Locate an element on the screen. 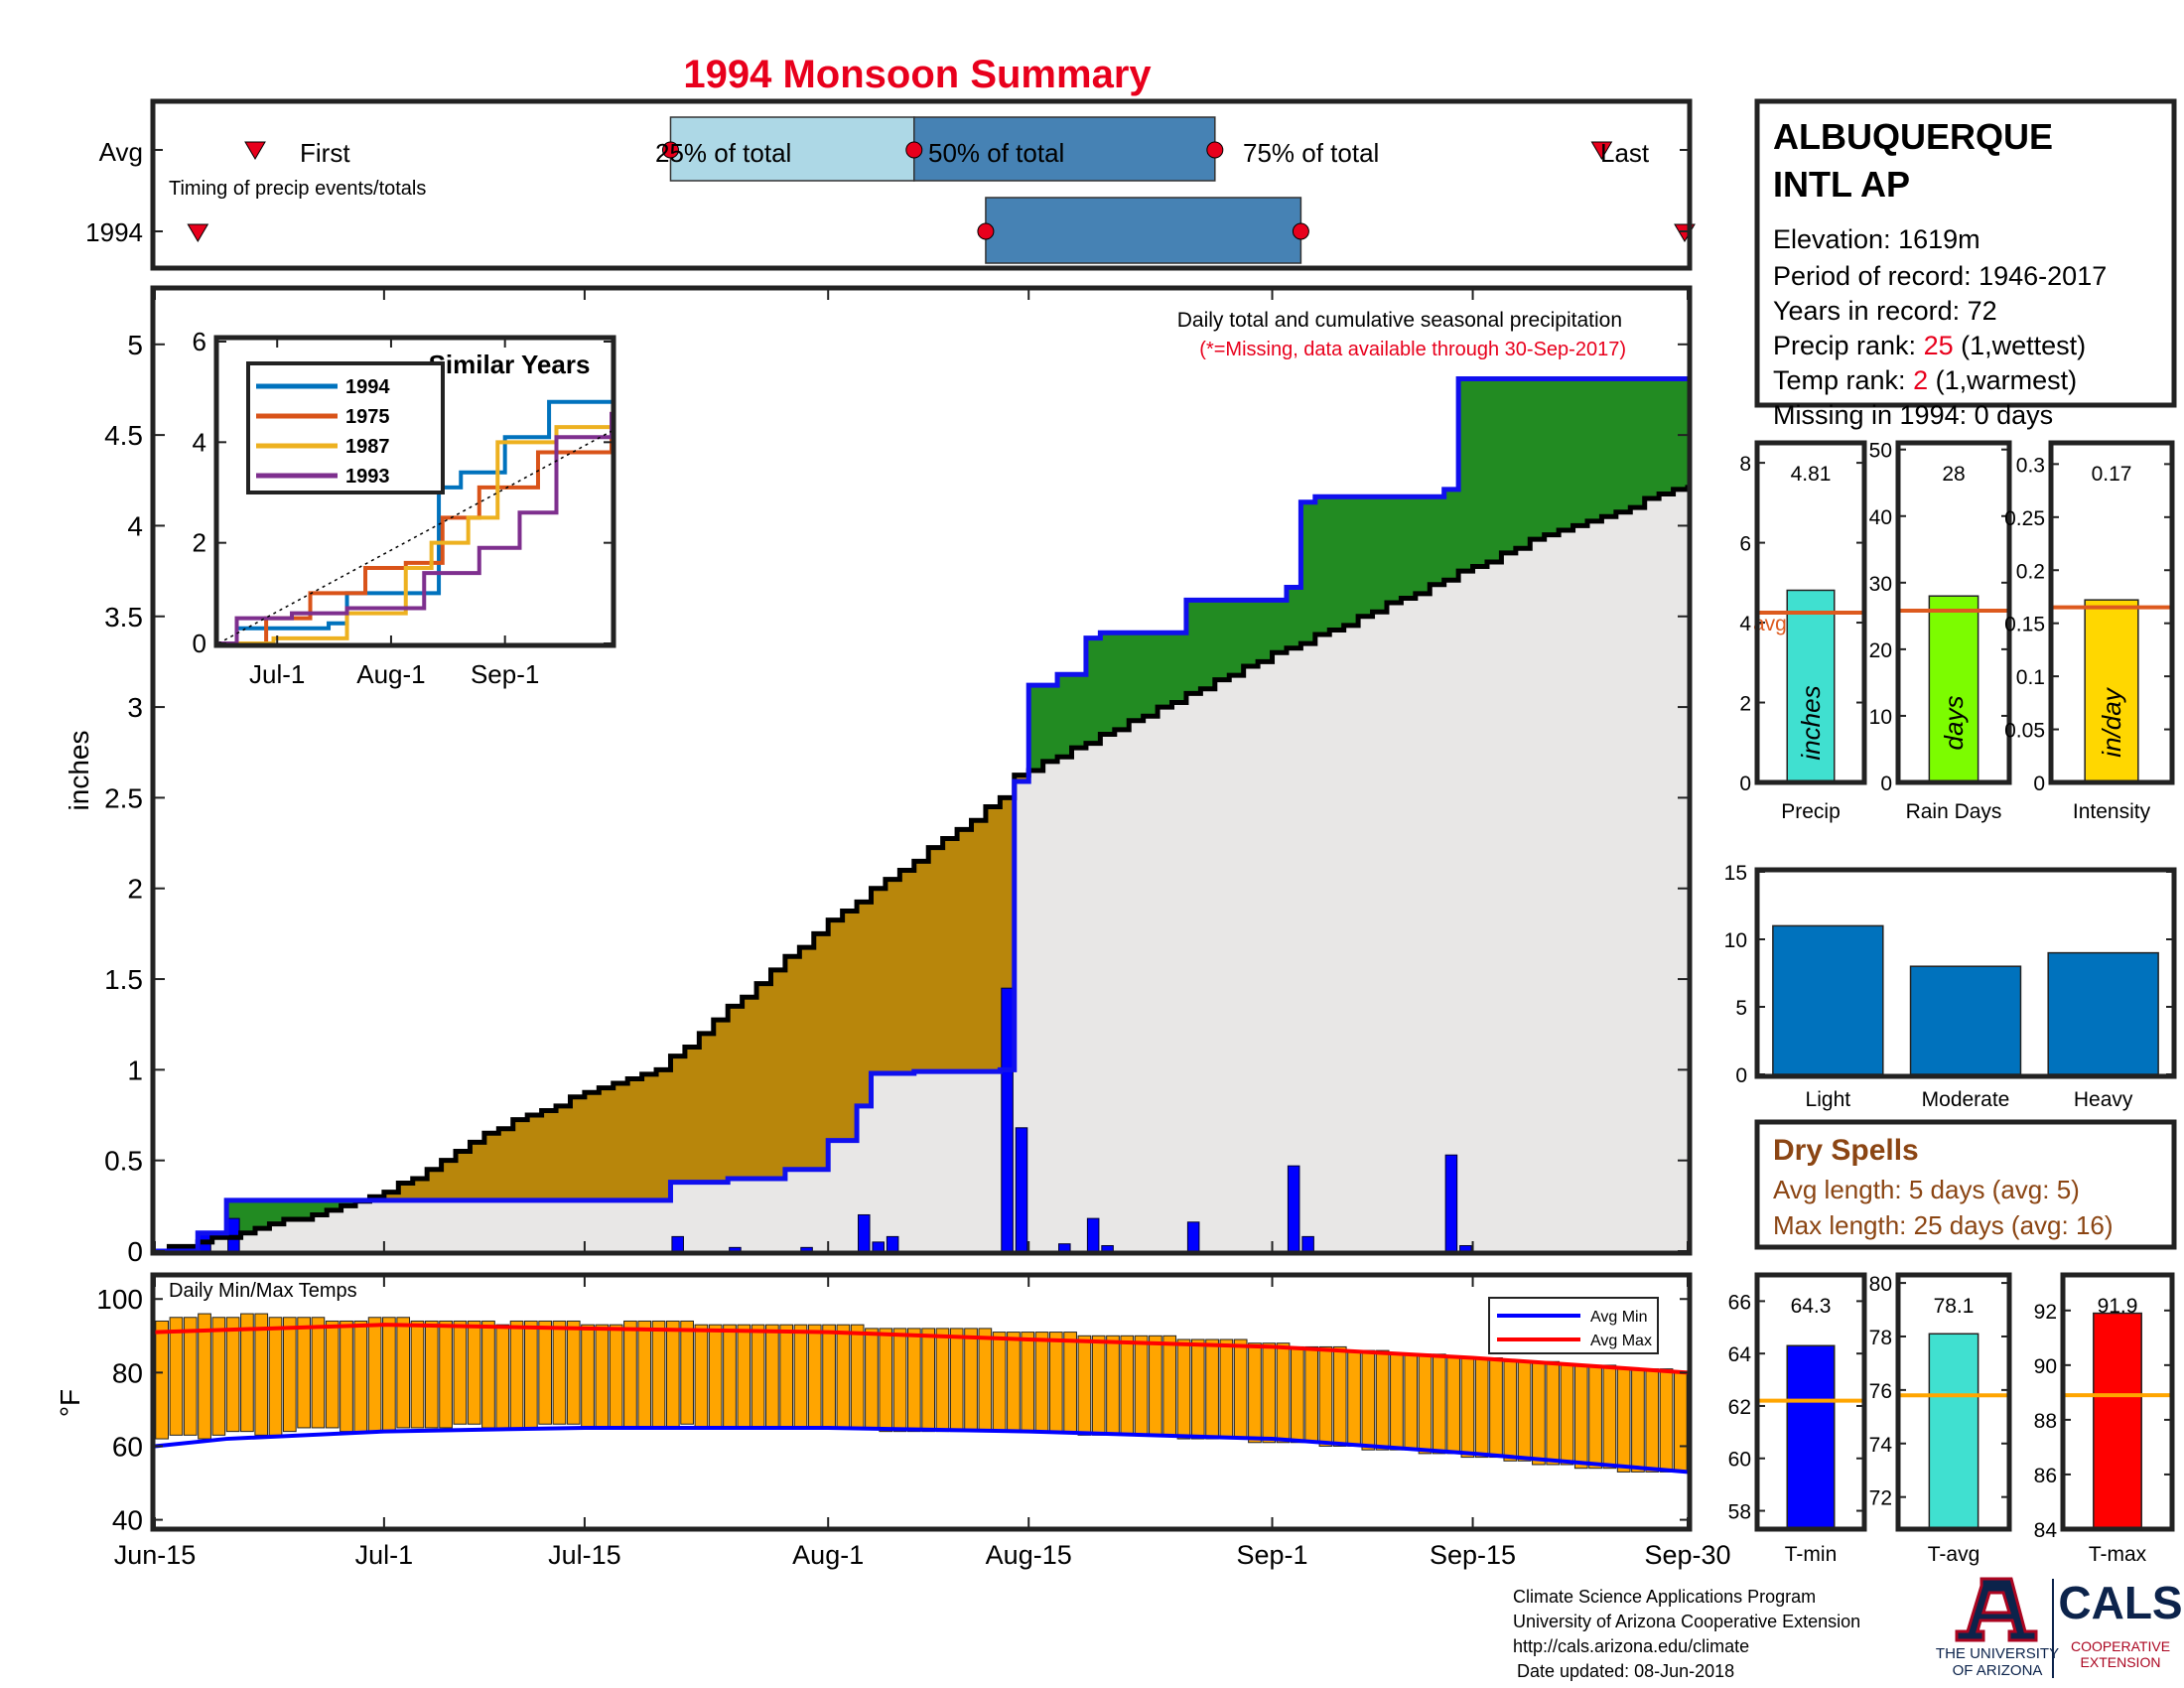  similar-years-y-tick-label: 0 is located at coordinates (199, 643).